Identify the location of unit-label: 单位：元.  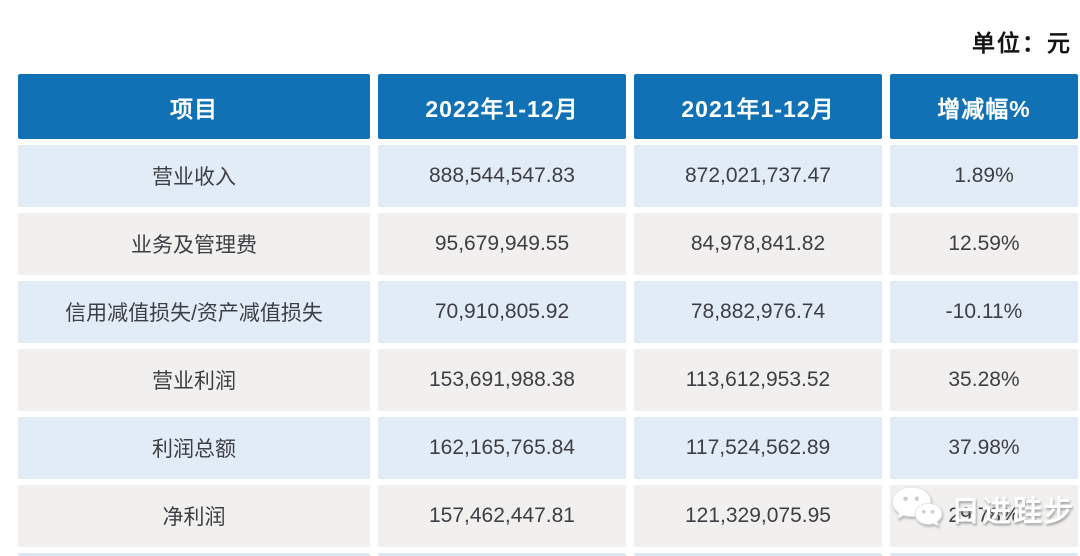
(1022, 43).